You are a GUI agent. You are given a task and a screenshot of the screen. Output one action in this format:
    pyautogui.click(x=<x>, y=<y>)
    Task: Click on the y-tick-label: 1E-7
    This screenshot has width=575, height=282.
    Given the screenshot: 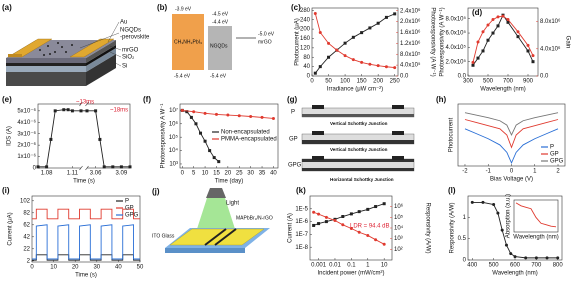 What is the action you would take?
    pyautogui.click(x=301, y=235)
    